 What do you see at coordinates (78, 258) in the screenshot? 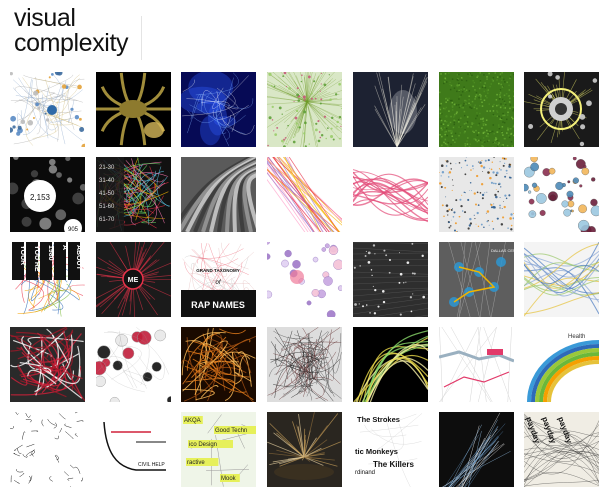
I see `tile-label: ABOUT` at bounding box center [78, 258].